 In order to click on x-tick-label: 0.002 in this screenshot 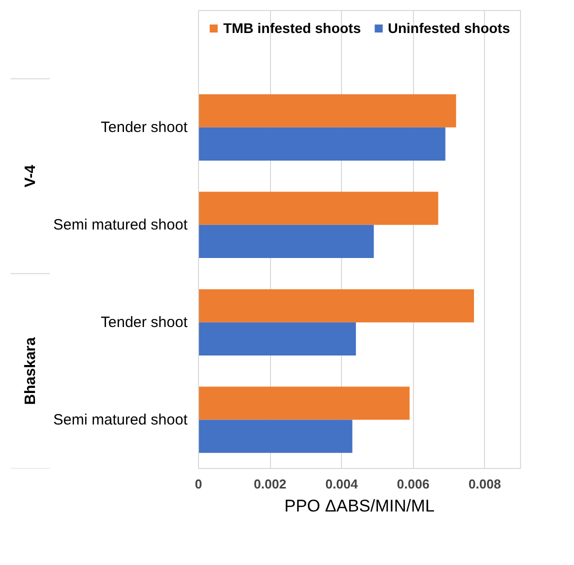, I will do `click(270, 484)`.